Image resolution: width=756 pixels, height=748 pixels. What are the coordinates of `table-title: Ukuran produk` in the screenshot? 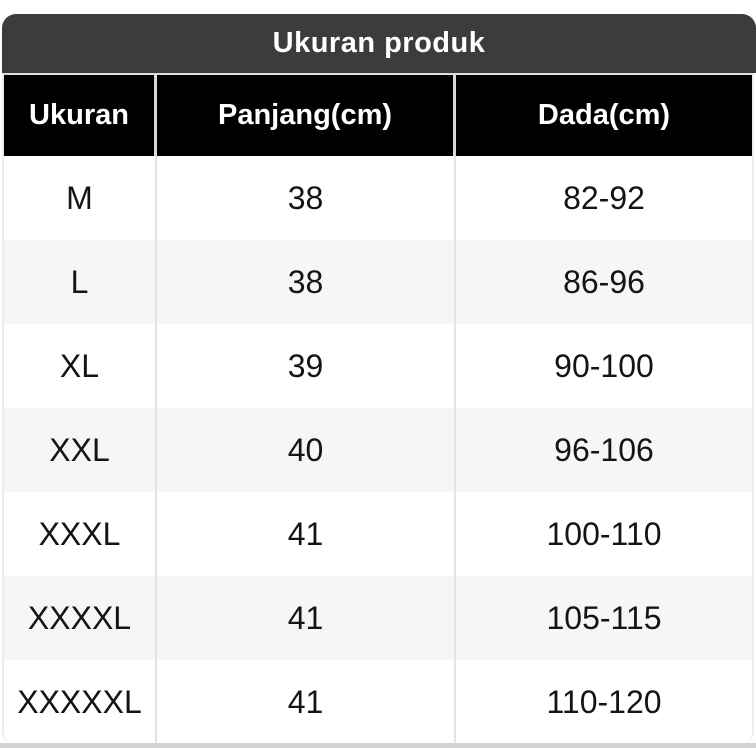 It's located at (379, 43).